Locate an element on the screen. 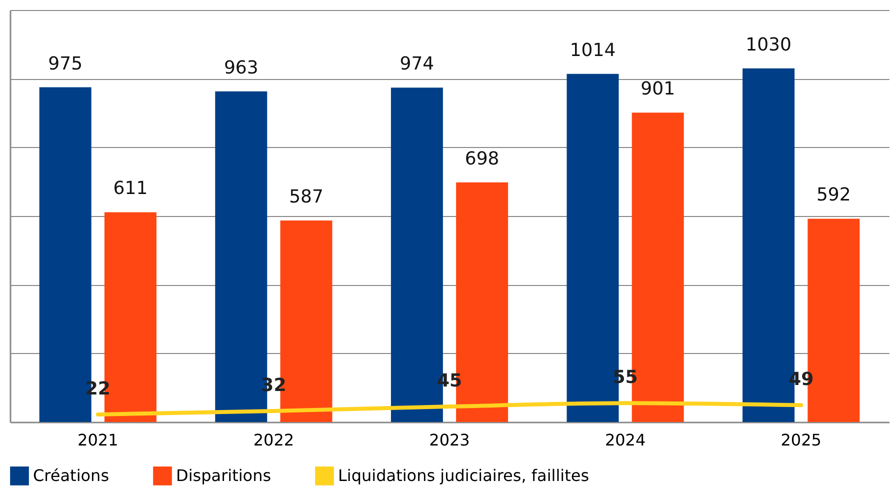 The image size is (894, 493). data-label: 963 is located at coordinates (241, 67).